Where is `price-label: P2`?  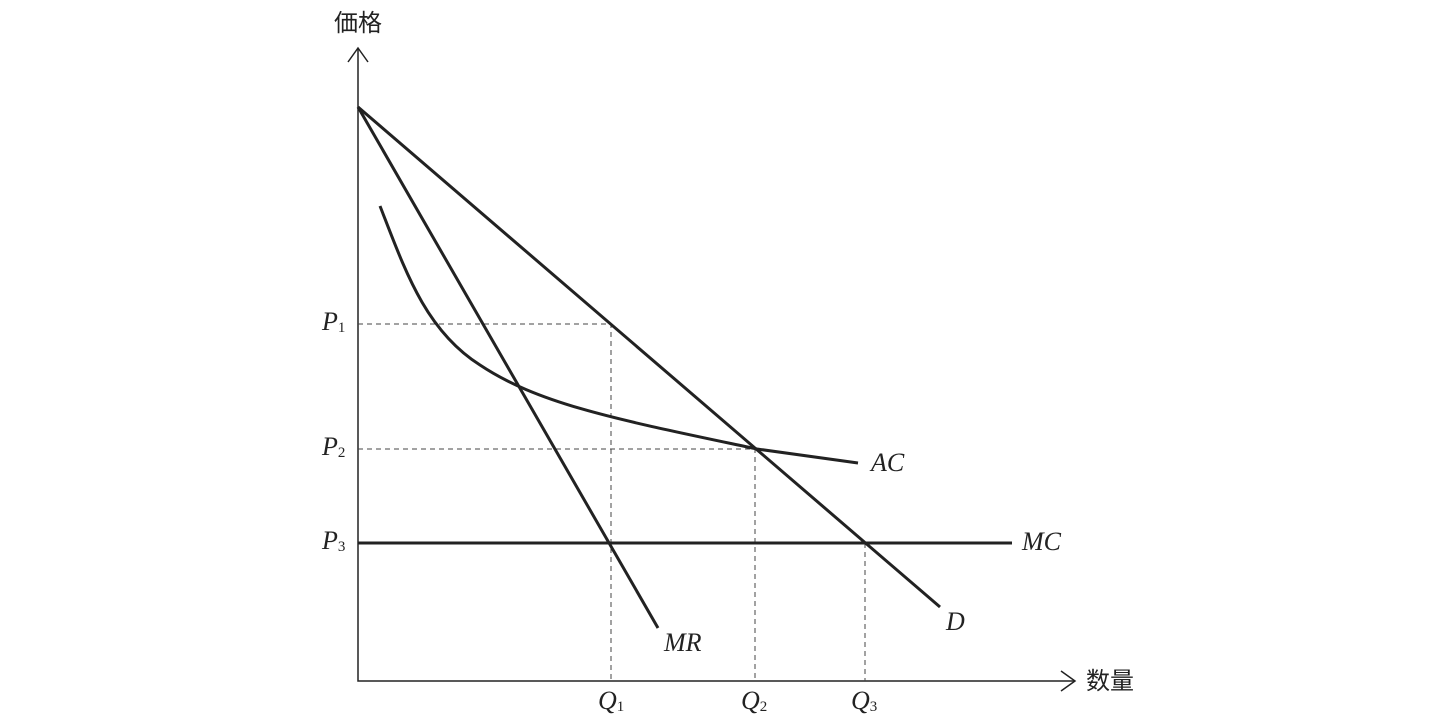 price-label: P2 is located at coordinates (333, 446).